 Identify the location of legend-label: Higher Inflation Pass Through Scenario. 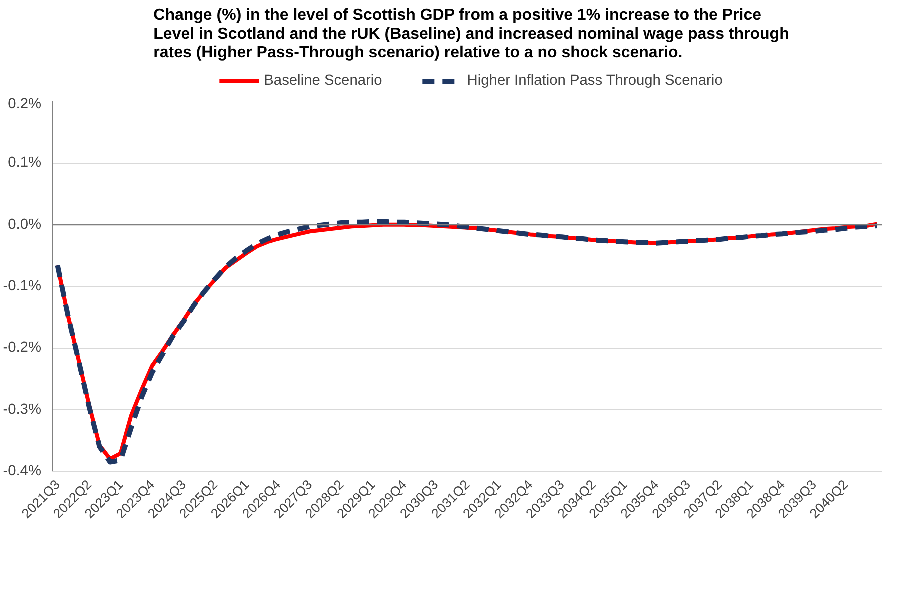
(595, 81).